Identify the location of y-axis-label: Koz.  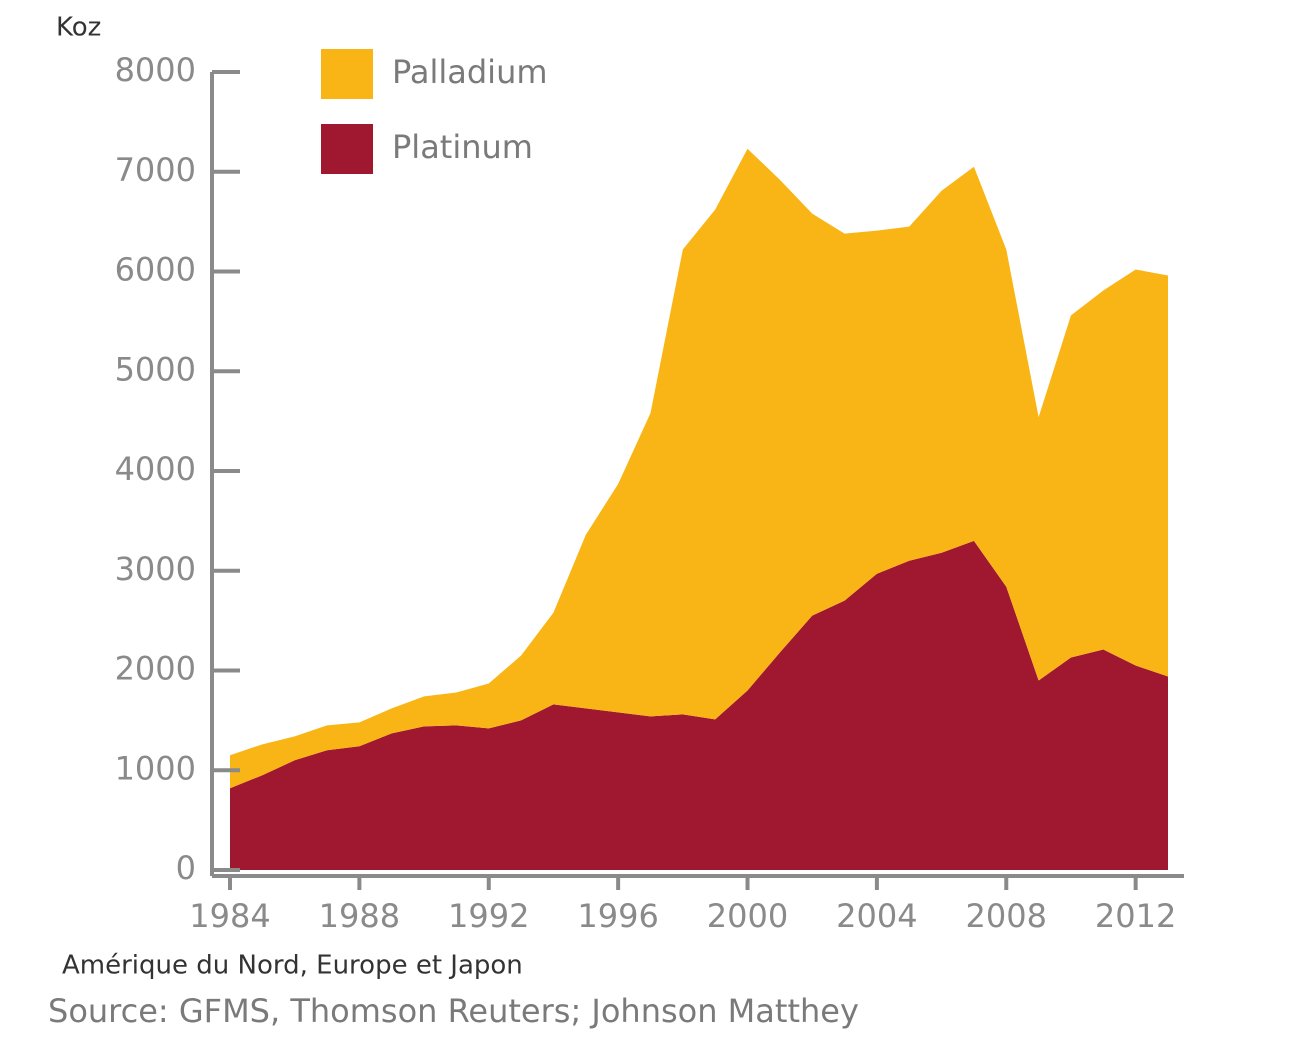
(78, 28).